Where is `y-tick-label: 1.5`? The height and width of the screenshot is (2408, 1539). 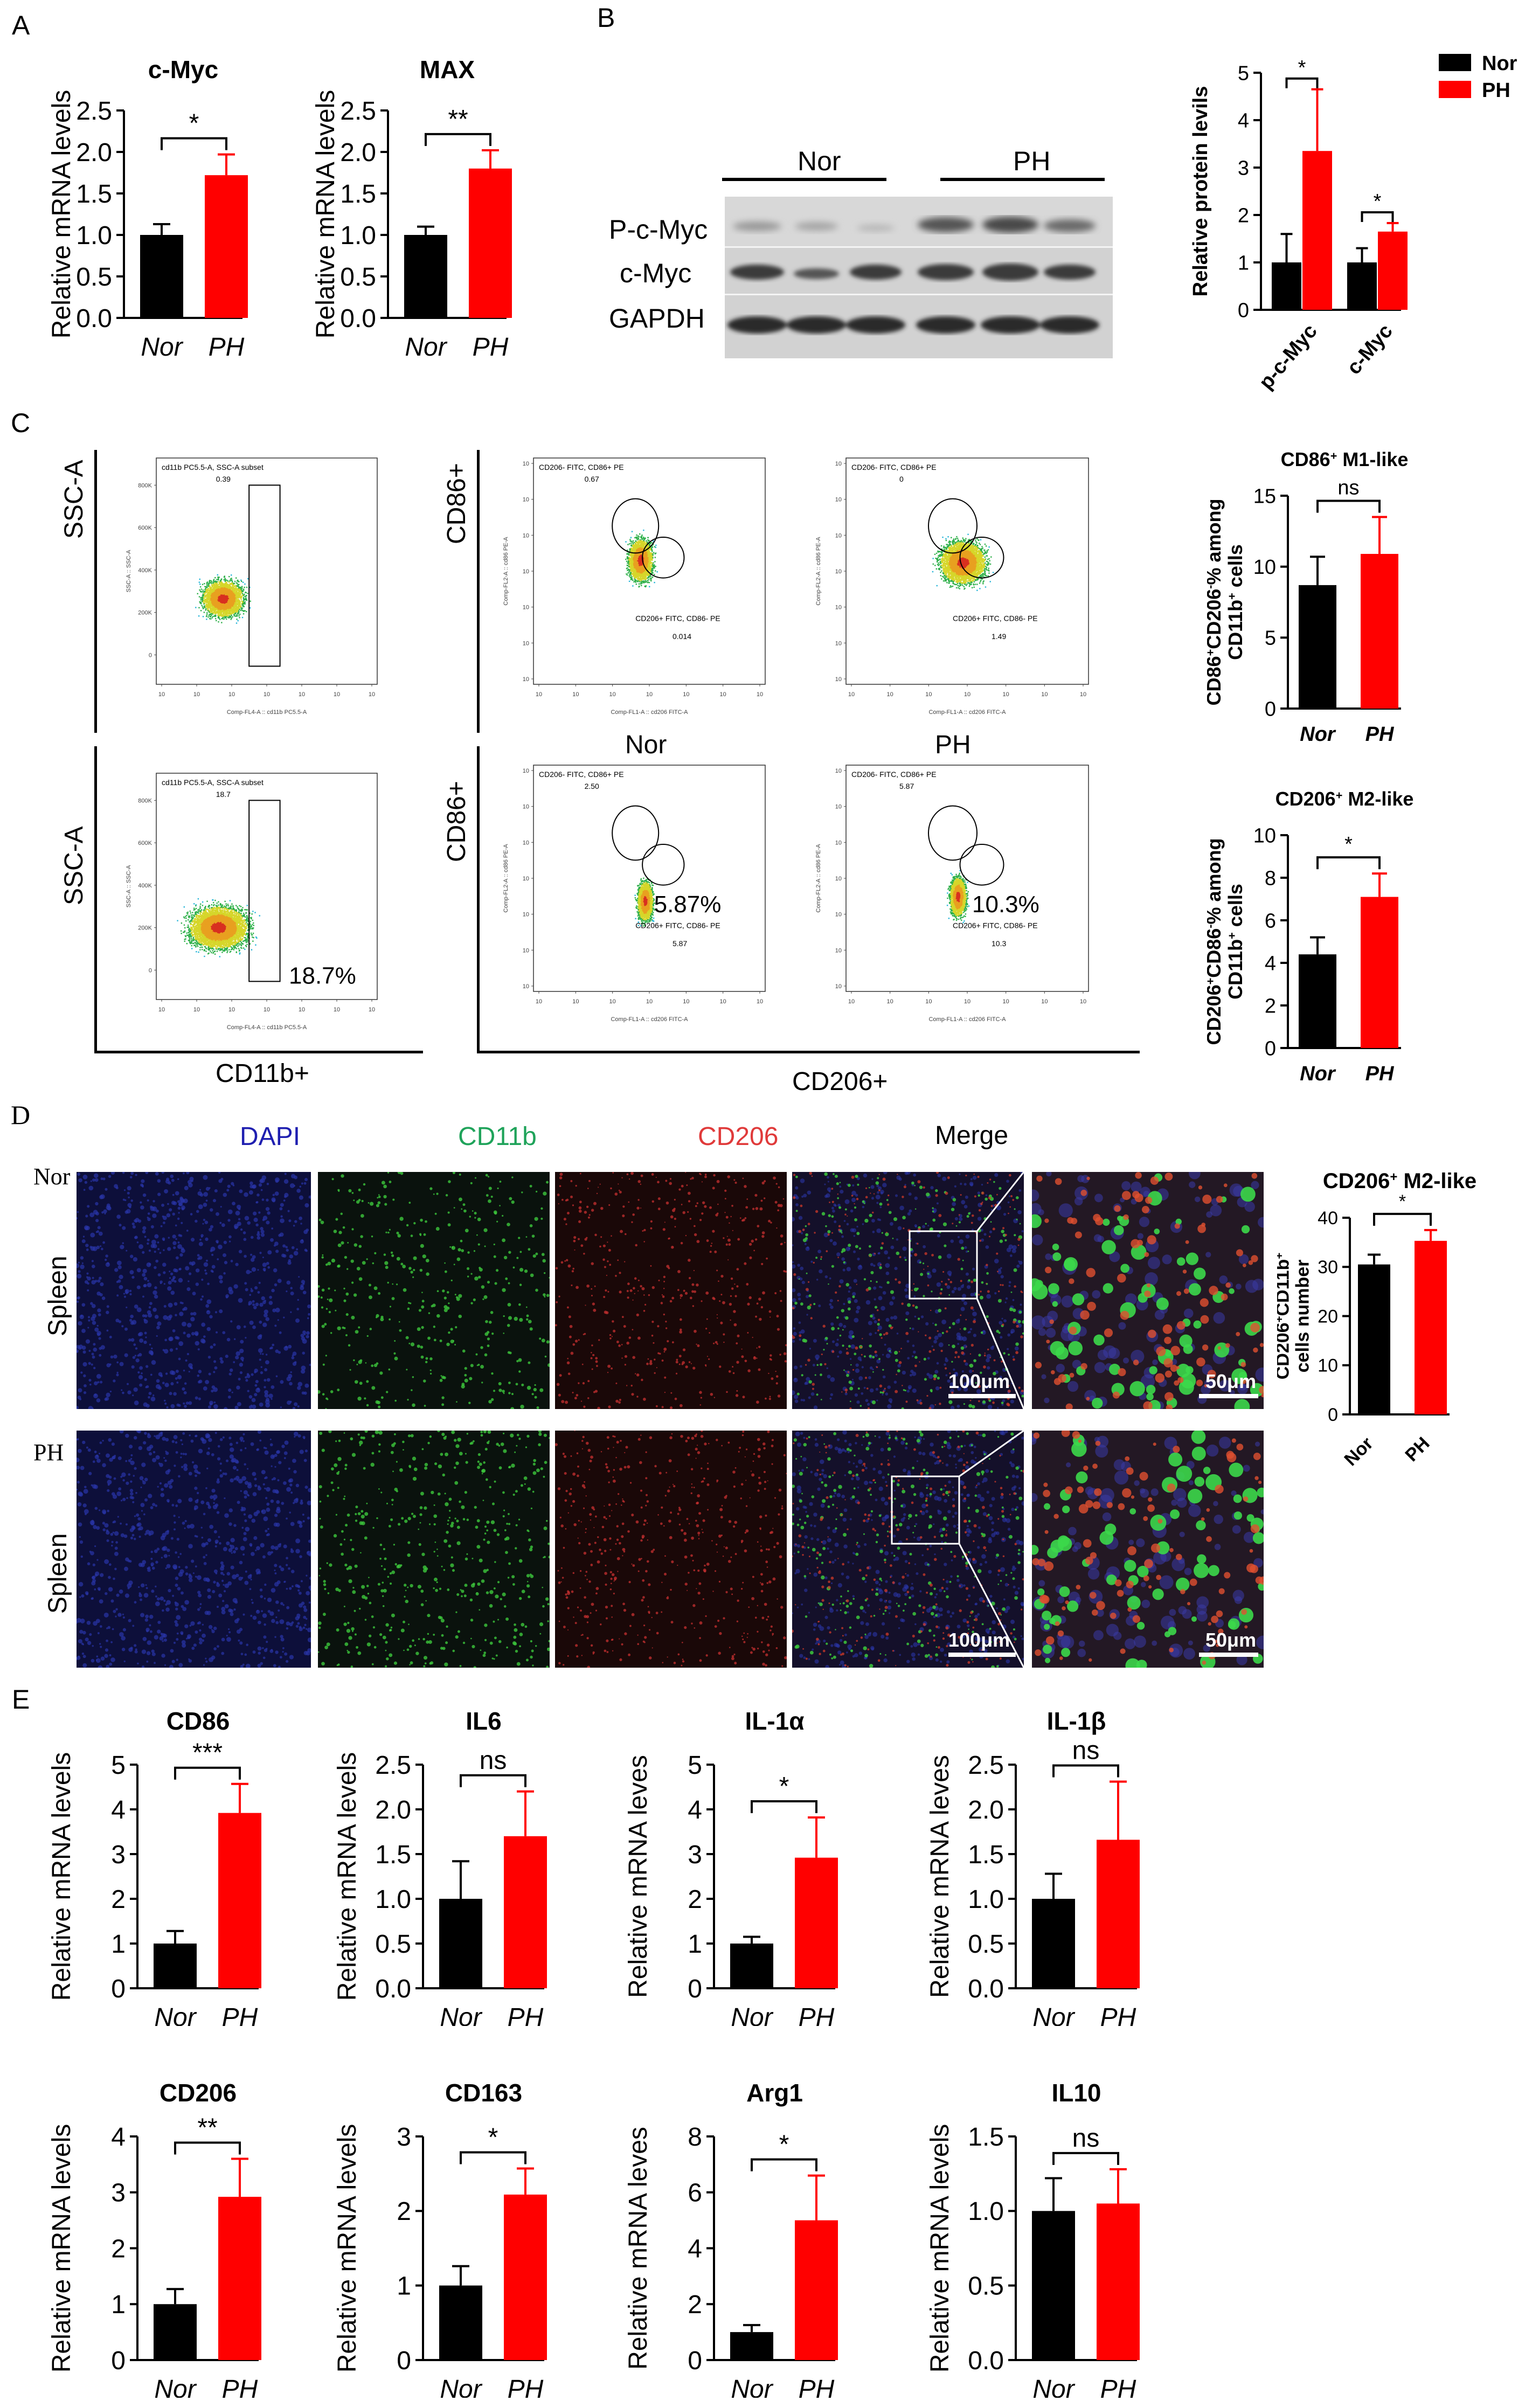 y-tick-label: 1.5 is located at coordinates (986, 2137).